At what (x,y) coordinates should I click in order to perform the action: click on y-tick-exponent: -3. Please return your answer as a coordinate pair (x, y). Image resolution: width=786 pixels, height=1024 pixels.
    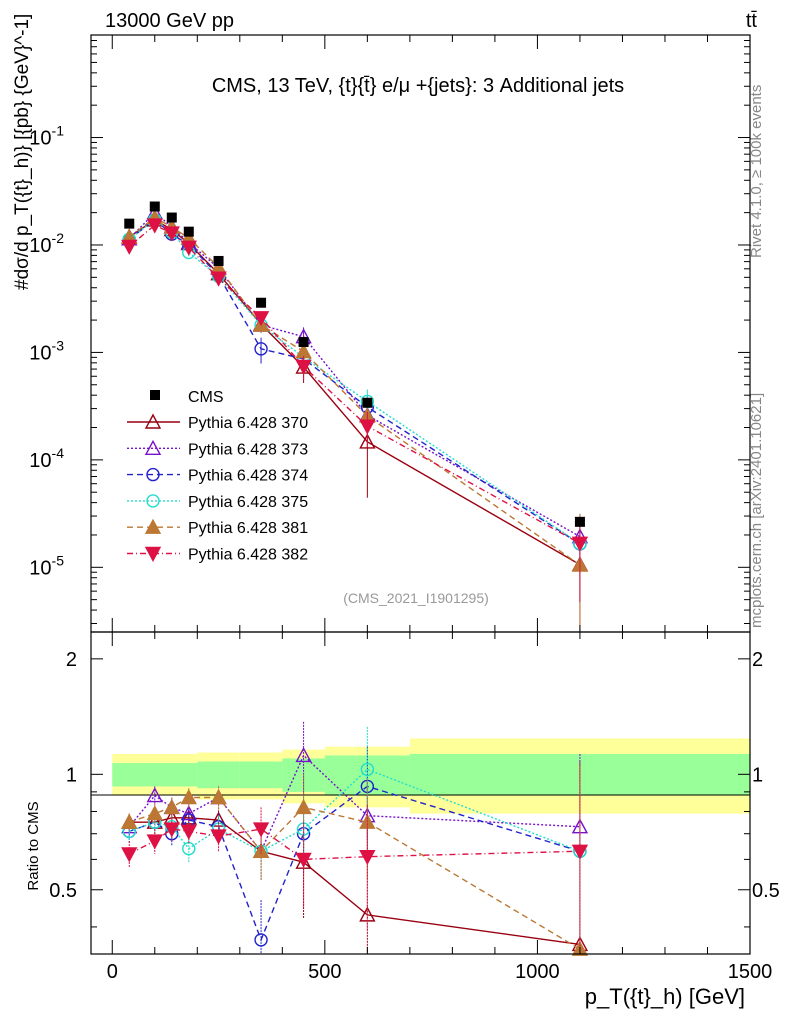
    Looking at the image, I should click on (58, 345).